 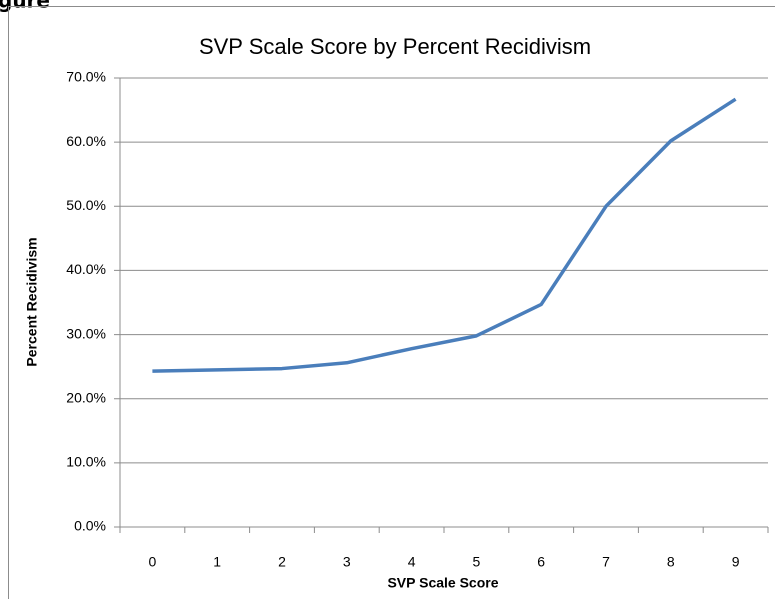 I want to click on x-axis-title: SVP Scale Score, so click(x=442, y=583).